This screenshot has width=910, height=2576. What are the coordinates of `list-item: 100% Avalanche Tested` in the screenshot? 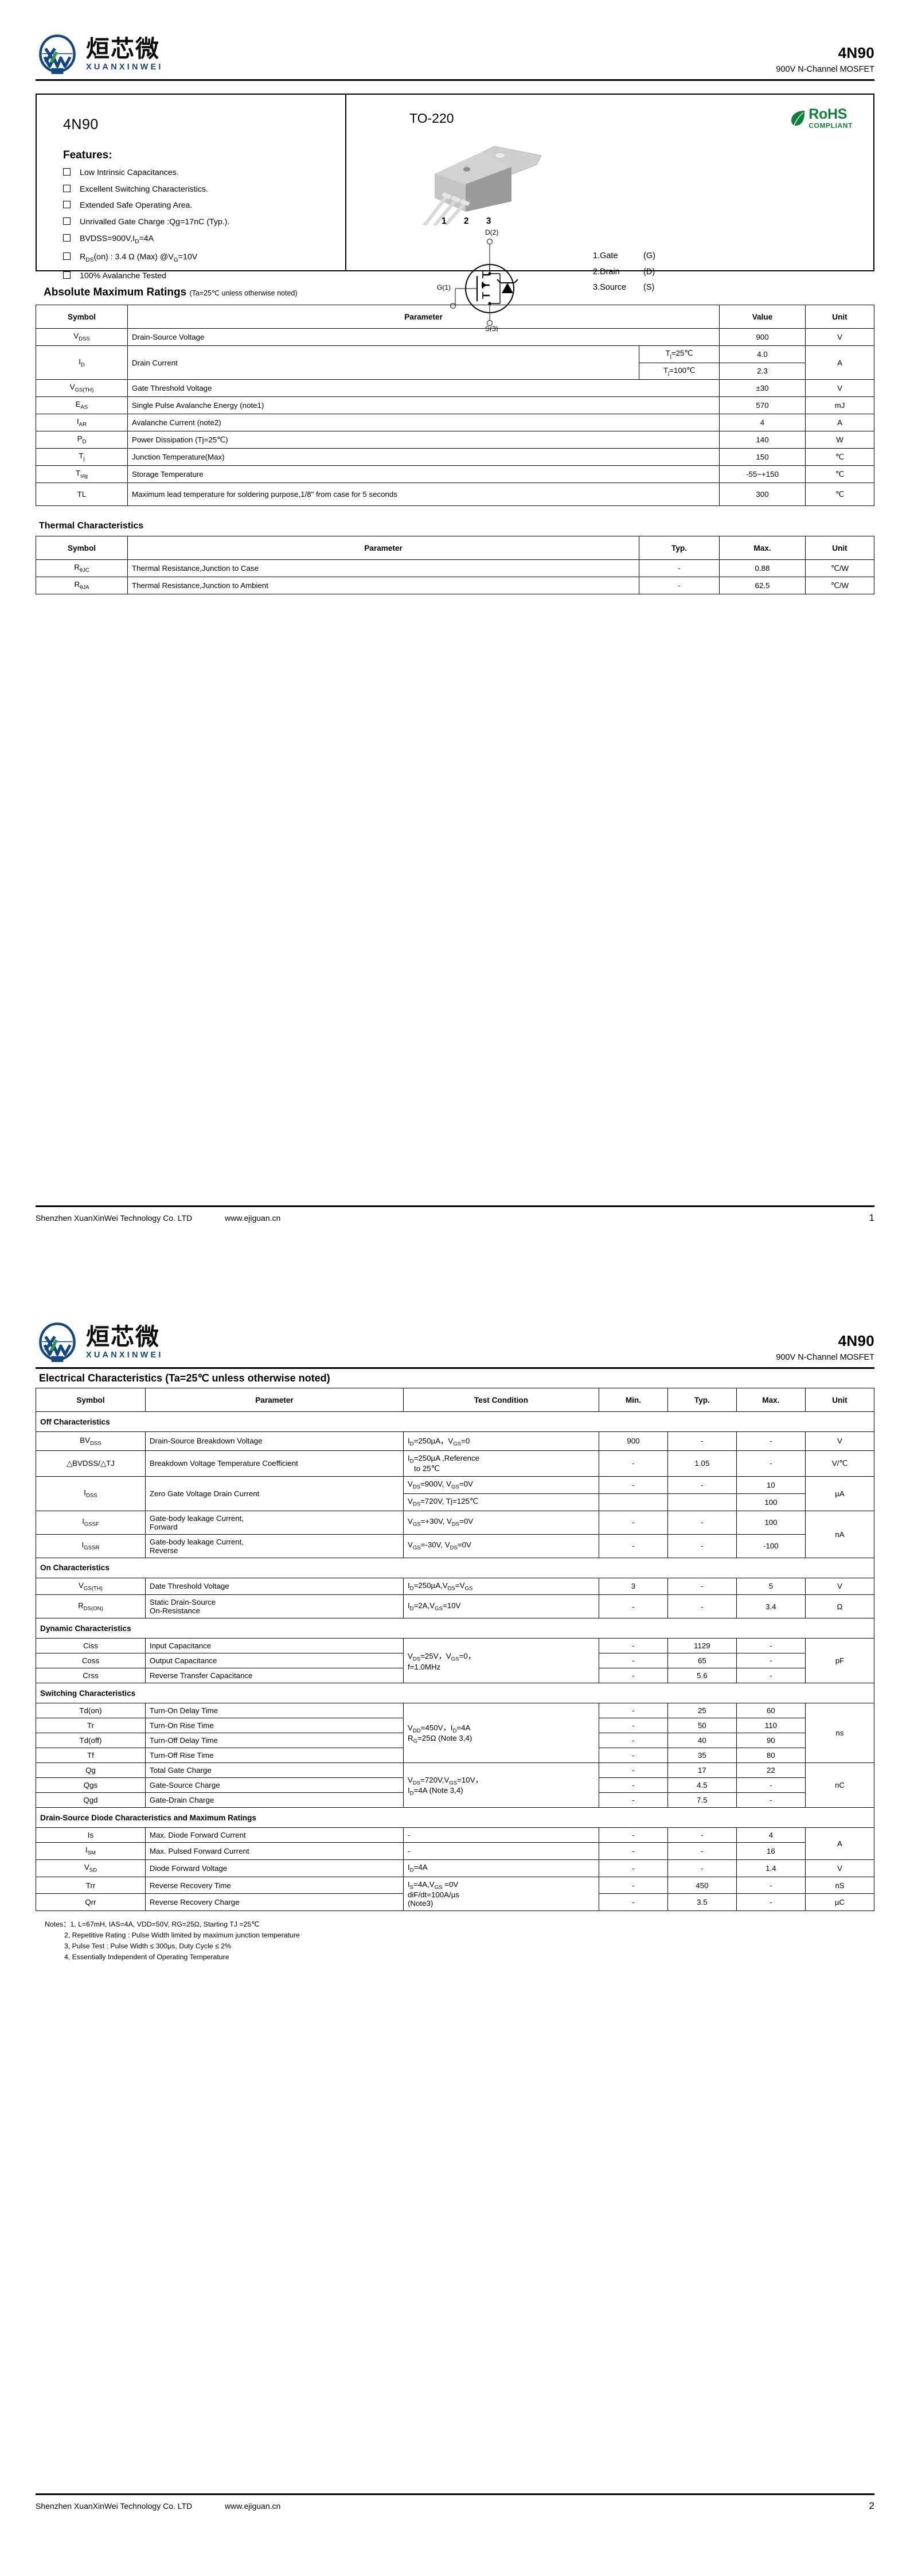 It's located at (201, 275).